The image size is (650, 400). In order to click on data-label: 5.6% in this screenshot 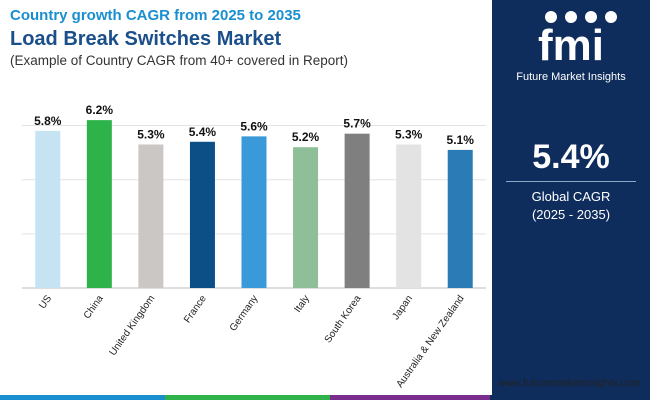, I will do `click(254, 126)`.